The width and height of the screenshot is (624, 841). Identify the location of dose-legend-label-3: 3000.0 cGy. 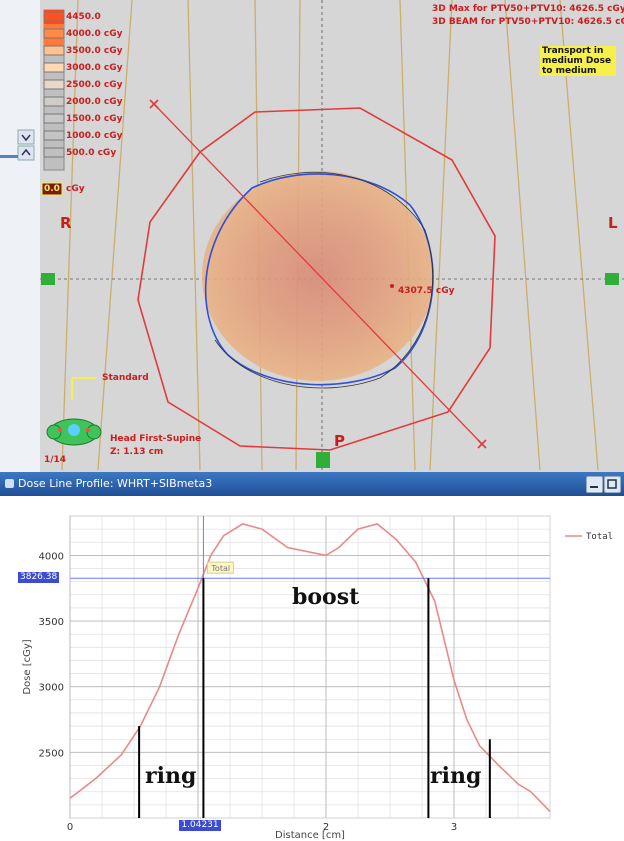
(94, 68).